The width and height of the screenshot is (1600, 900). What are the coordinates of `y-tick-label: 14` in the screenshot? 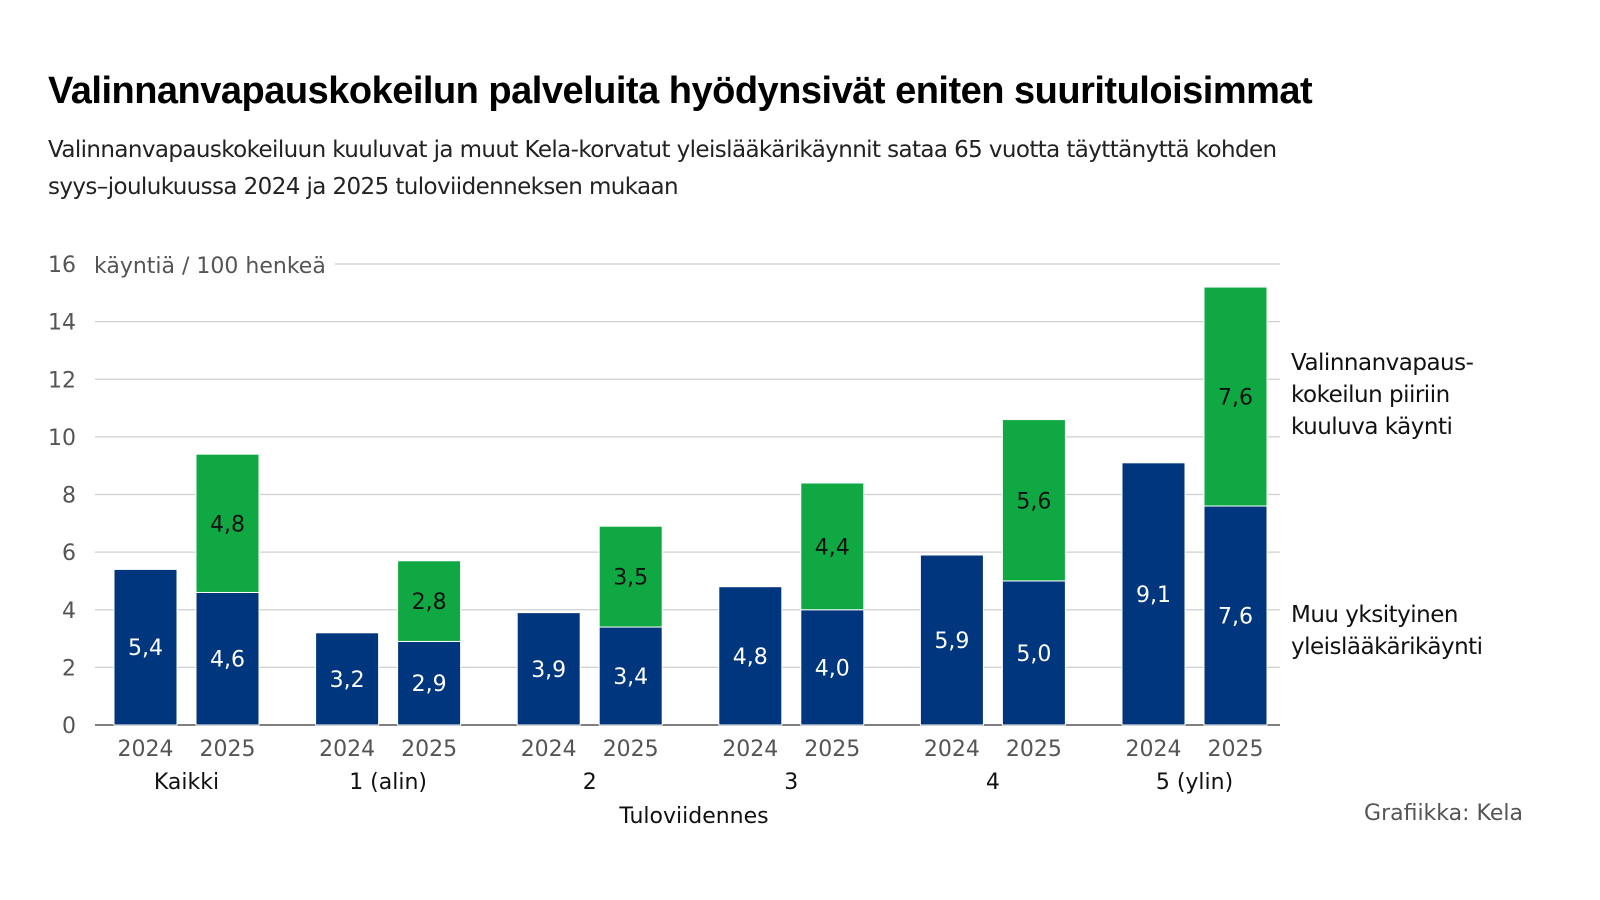 It's located at (62, 323).